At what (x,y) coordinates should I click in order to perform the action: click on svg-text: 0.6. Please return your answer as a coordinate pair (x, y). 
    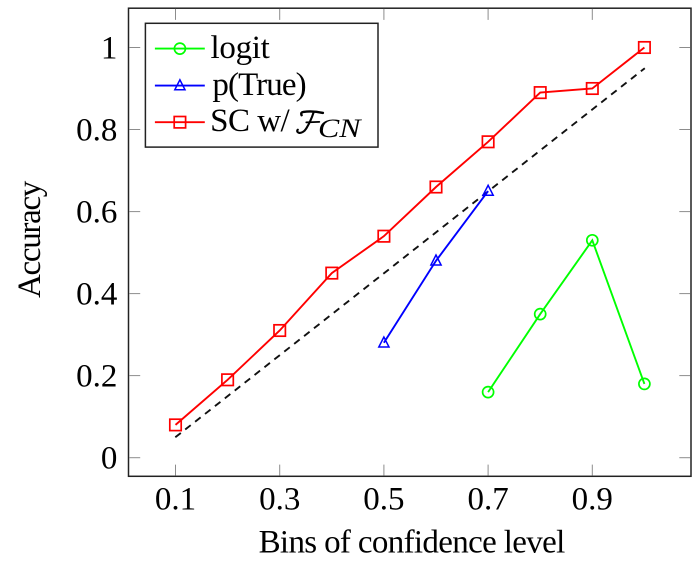
    Looking at the image, I should click on (96, 213).